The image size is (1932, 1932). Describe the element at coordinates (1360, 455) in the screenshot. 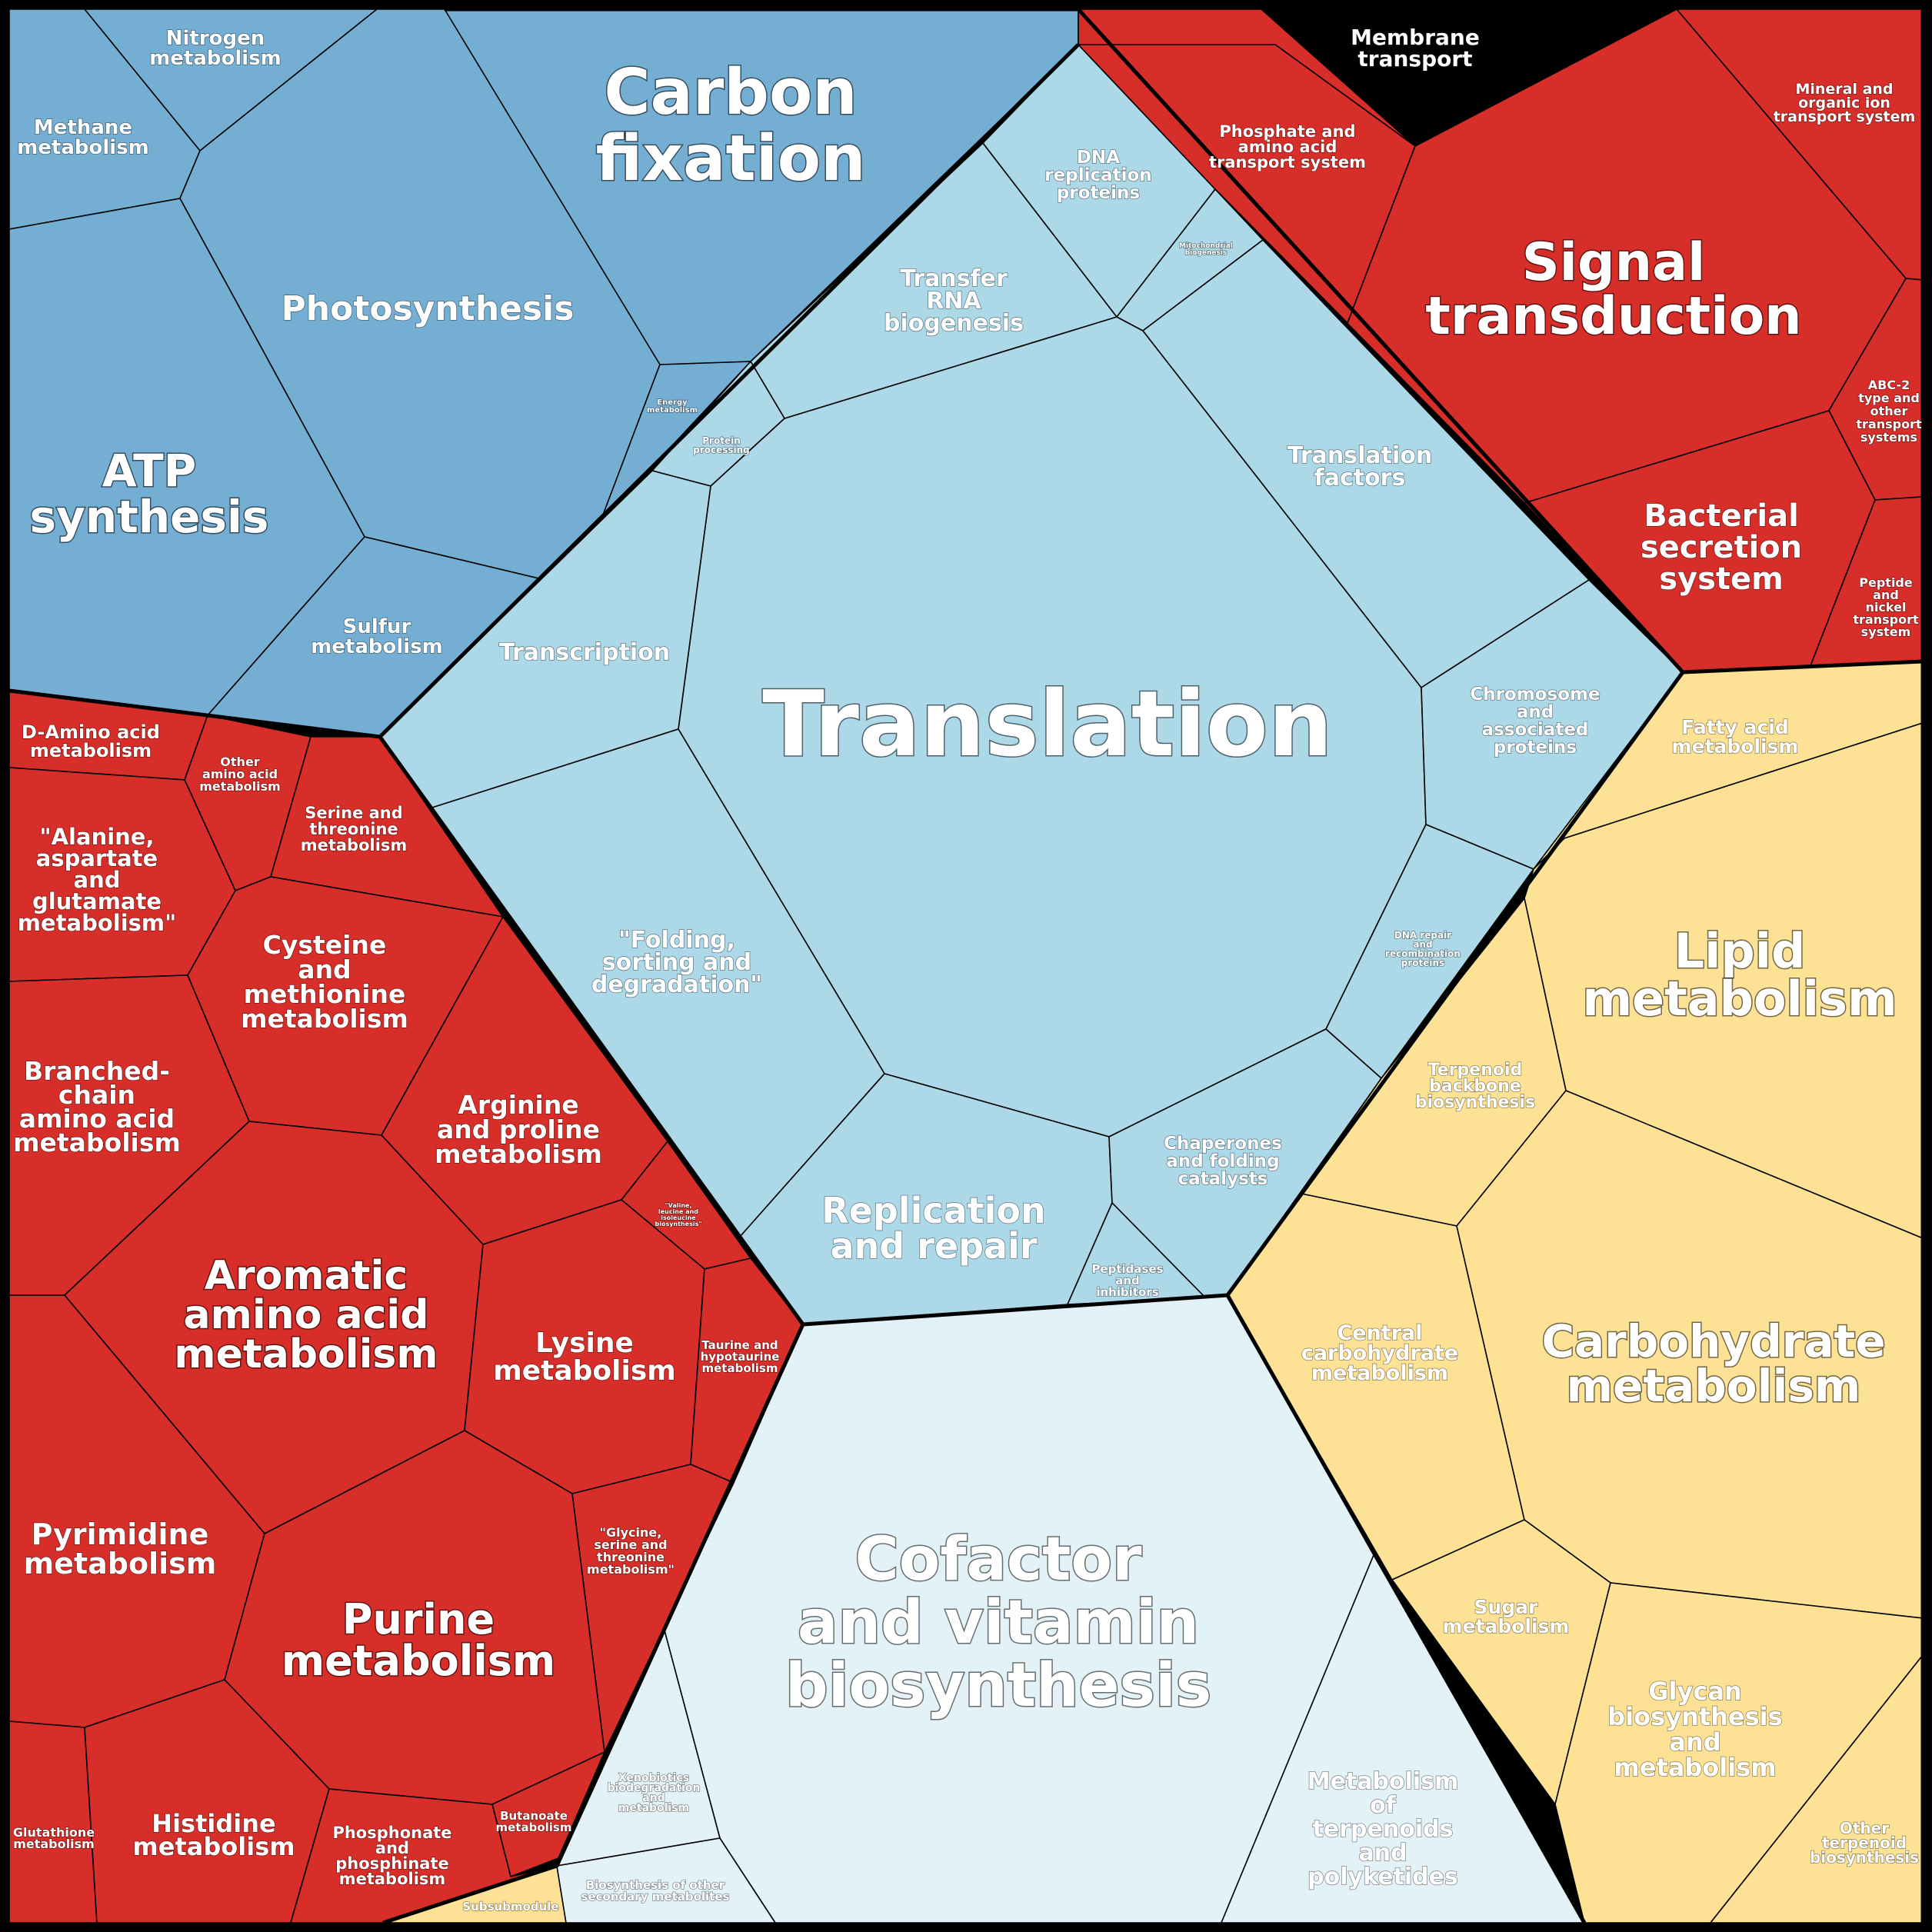

I see `translation-factors-line: Translation` at that location.